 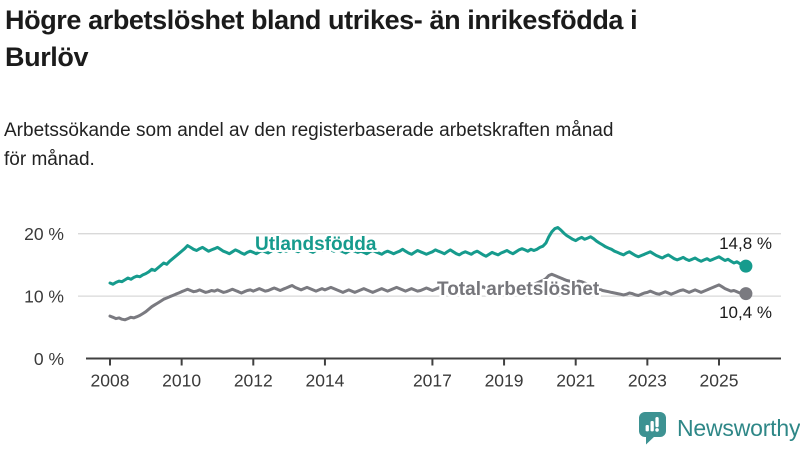 I want to click on end-value-total: 10,4 %, so click(x=745, y=312).